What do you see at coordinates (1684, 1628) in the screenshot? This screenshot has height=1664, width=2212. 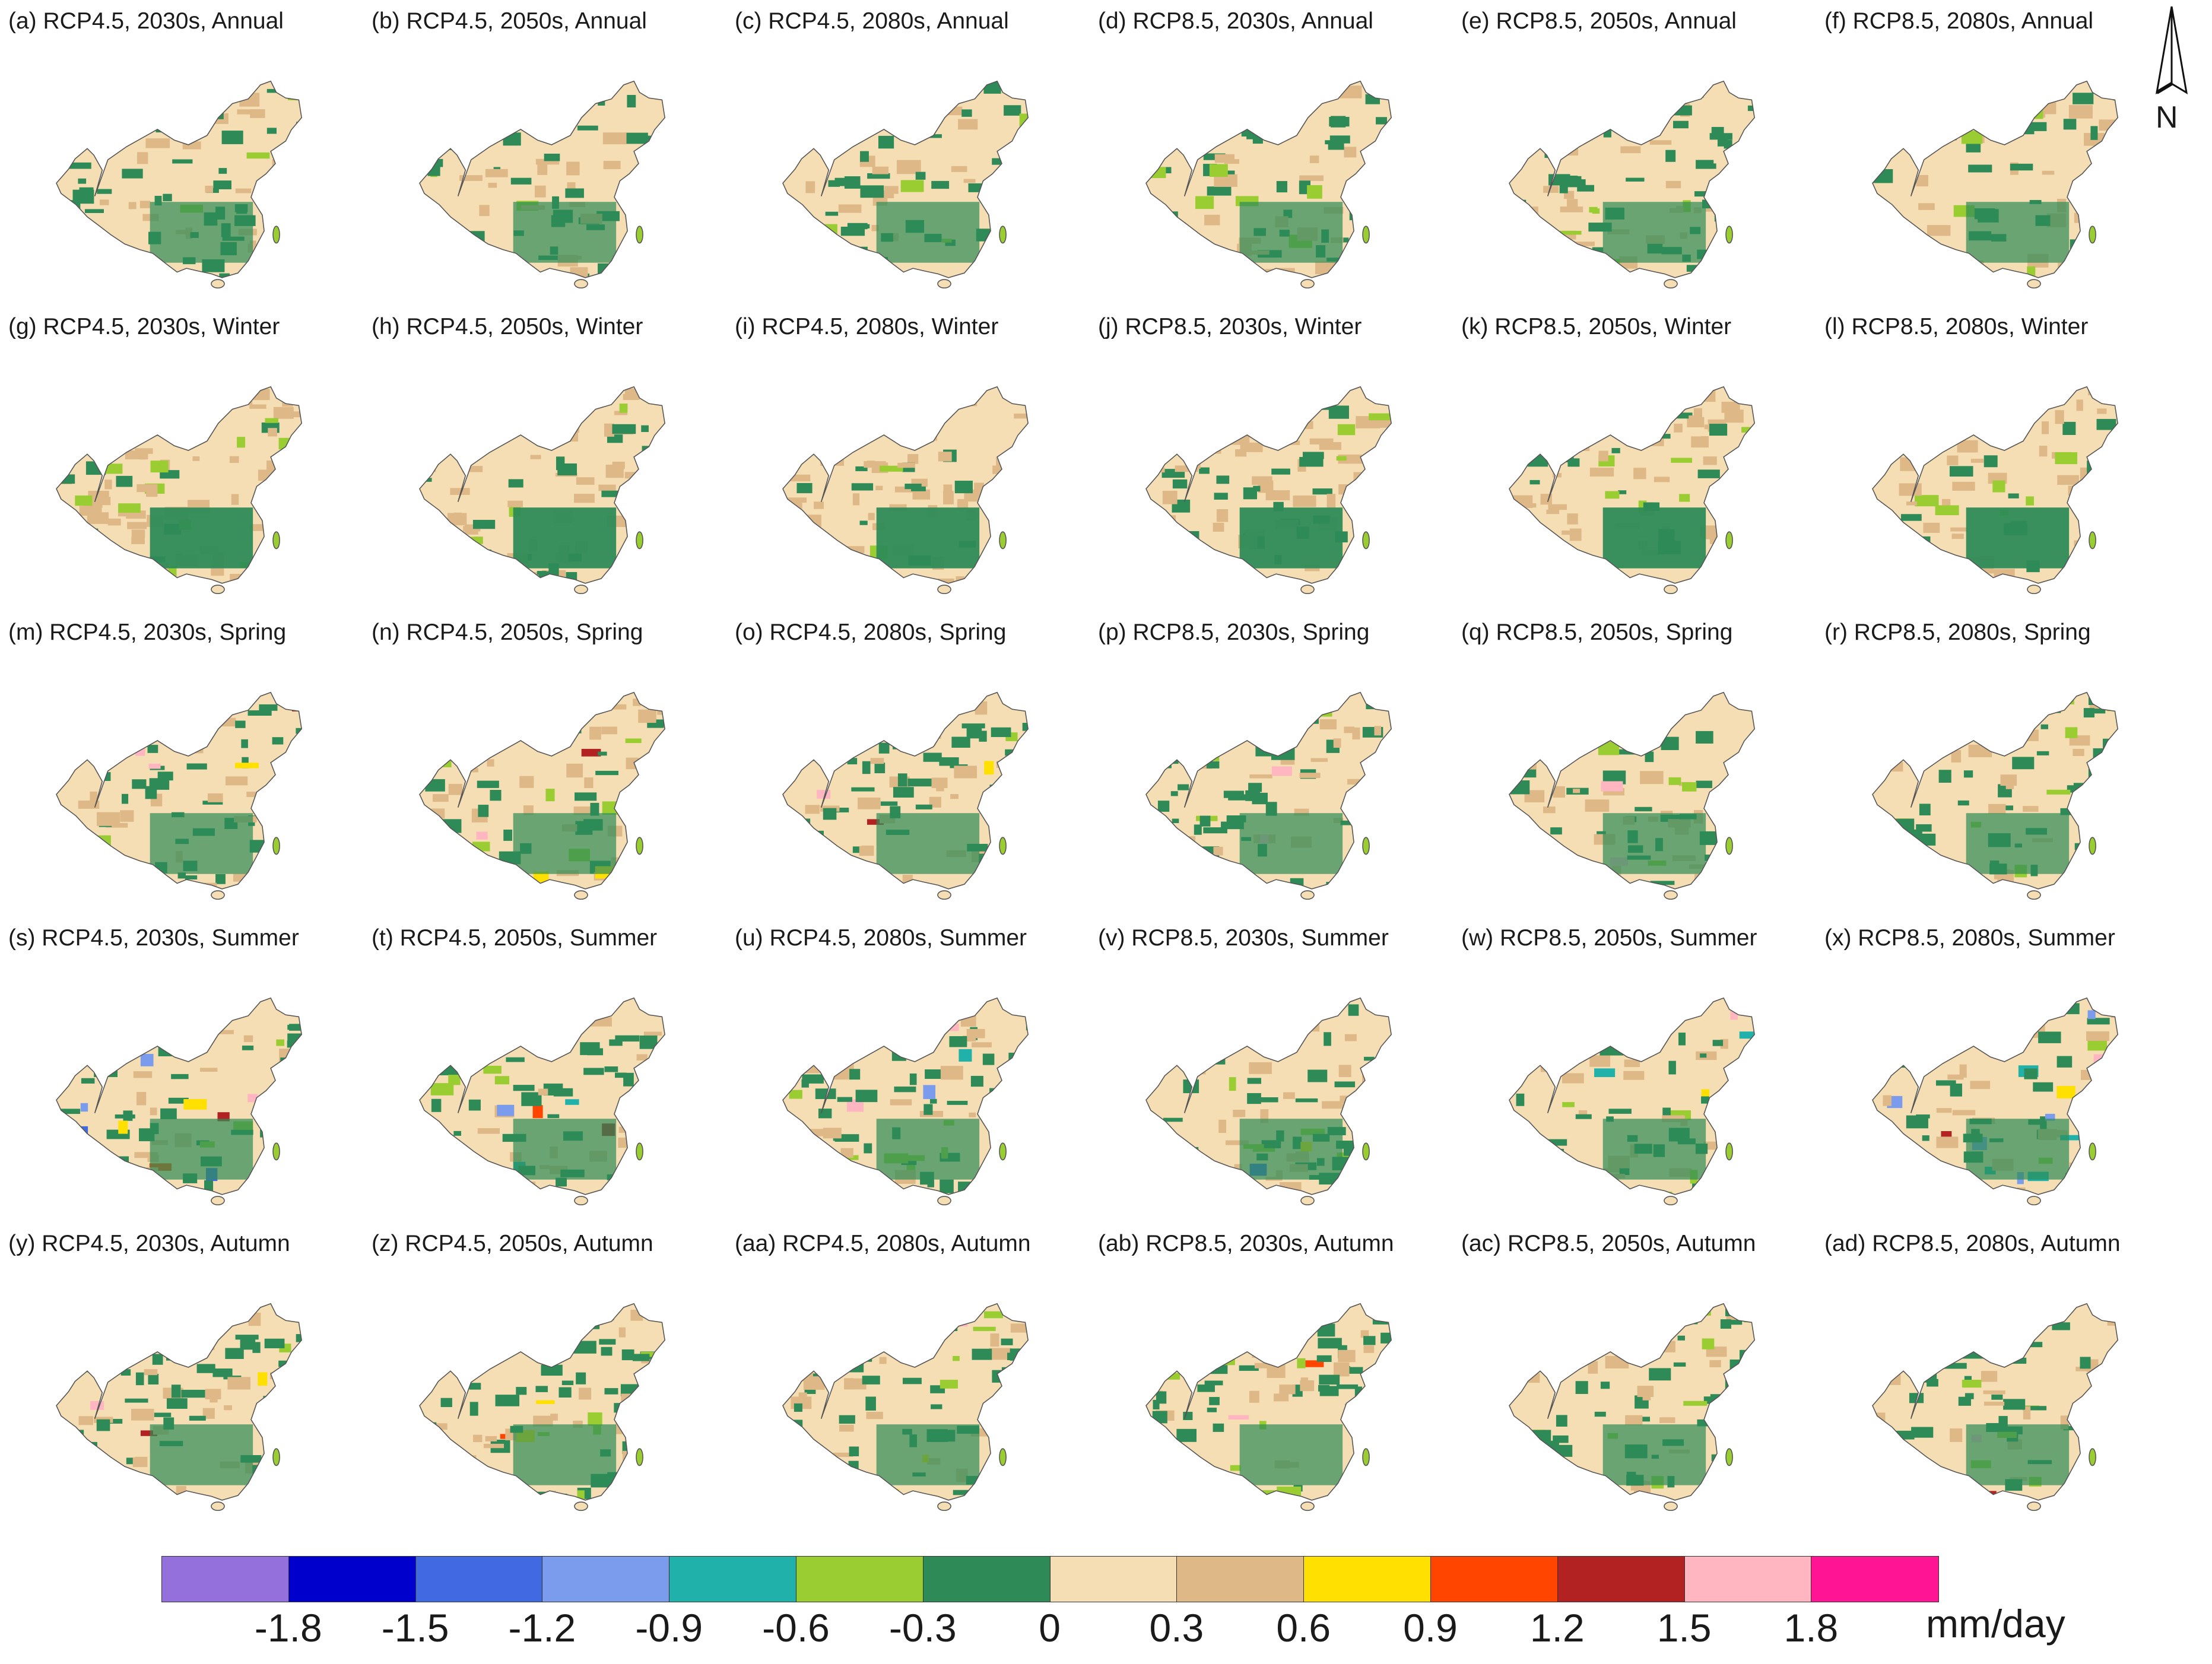 I see `colorbar-tick-label: 1.5` at bounding box center [1684, 1628].